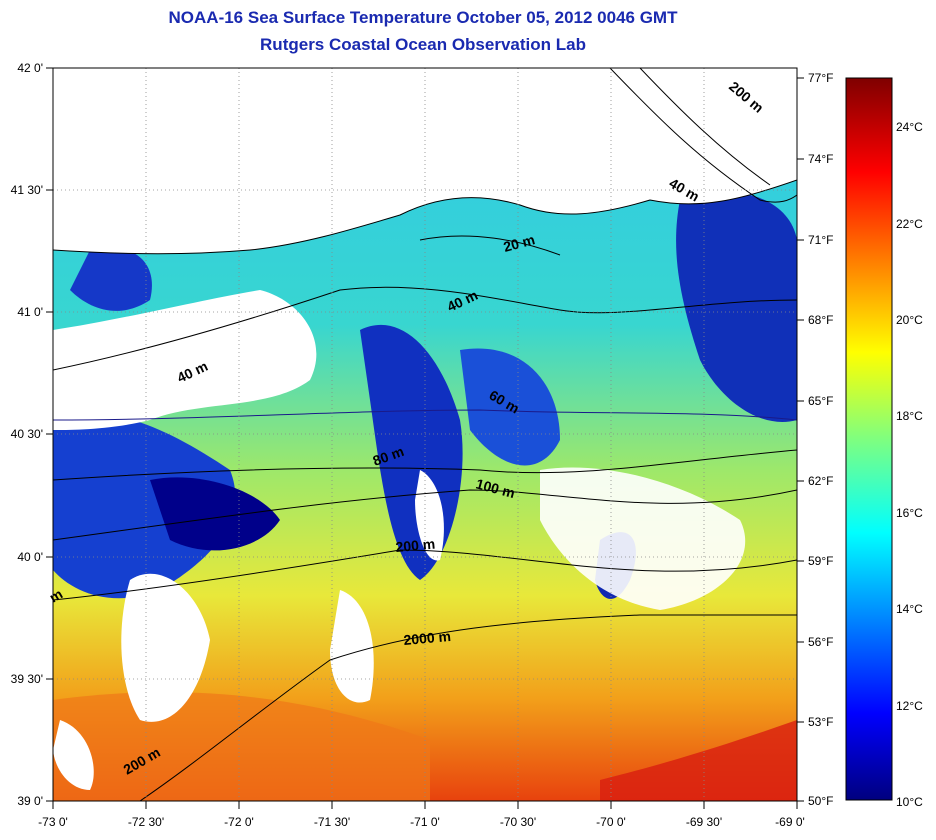  Describe the element at coordinates (790, 822) in the screenshot. I see `lon-tick: -69 0'` at that location.